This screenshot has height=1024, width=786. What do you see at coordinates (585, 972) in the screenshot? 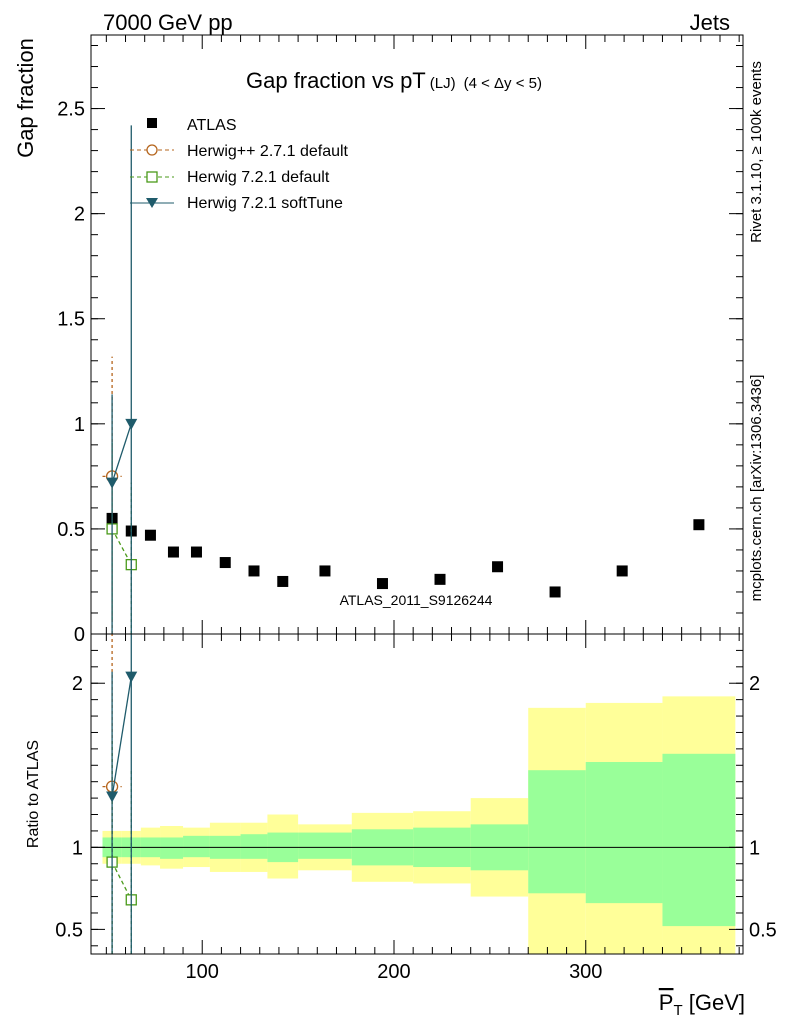
I see `ratio-xtick-label: 300` at bounding box center [585, 972].